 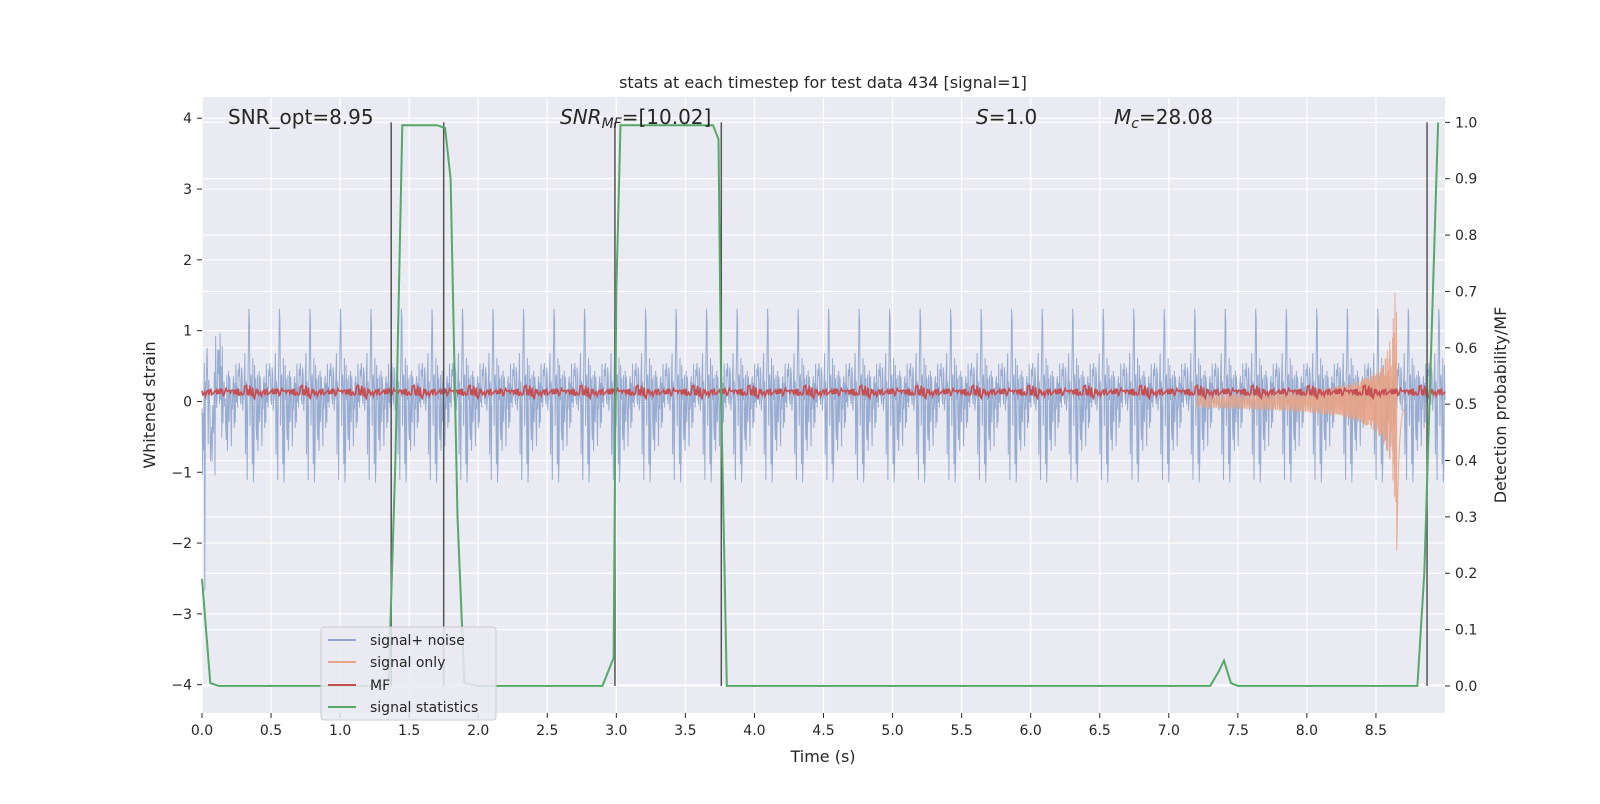 I want to click on y-left-tick-label: −4, so click(x=181, y=686).